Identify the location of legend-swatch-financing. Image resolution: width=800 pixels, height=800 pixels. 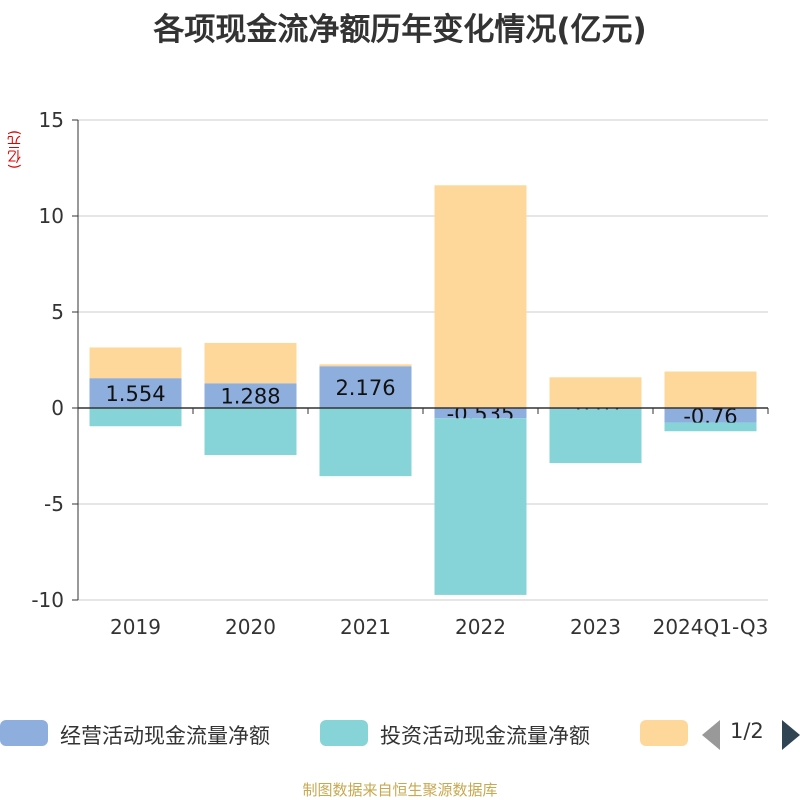
(664, 733).